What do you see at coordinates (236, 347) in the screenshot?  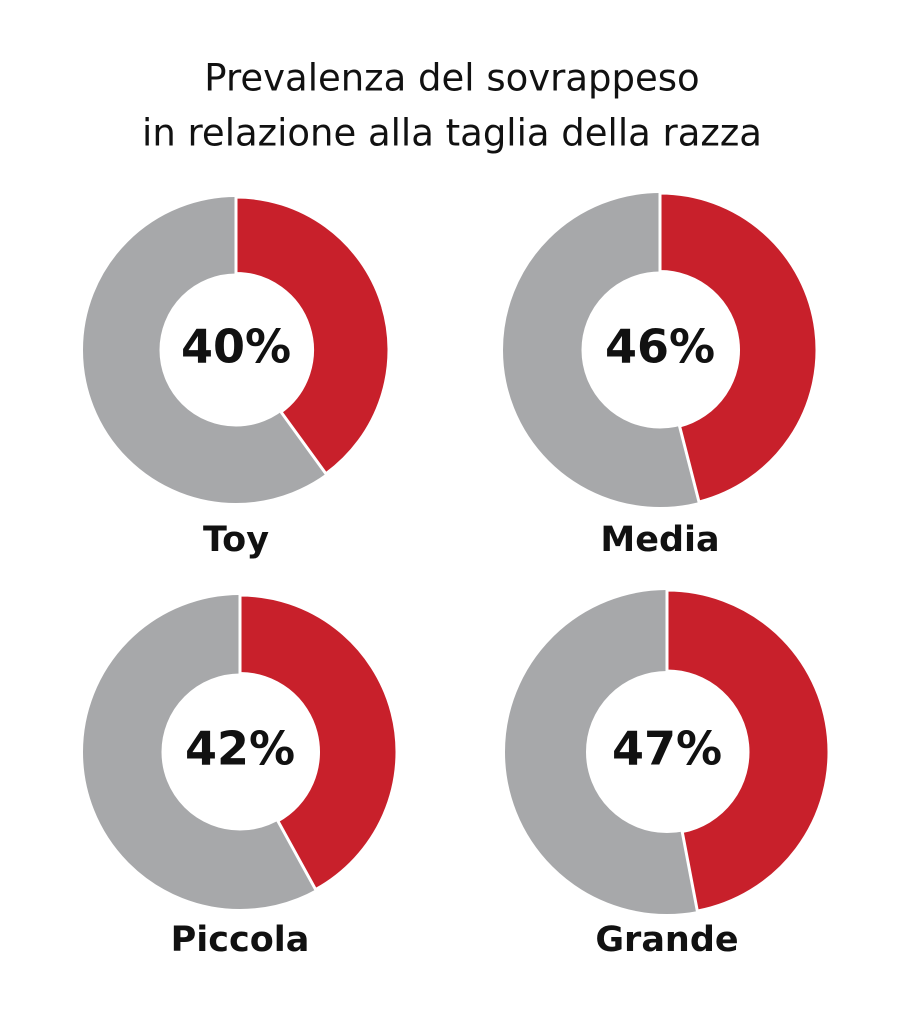 I see `value-label: 40%` at bounding box center [236, 347].